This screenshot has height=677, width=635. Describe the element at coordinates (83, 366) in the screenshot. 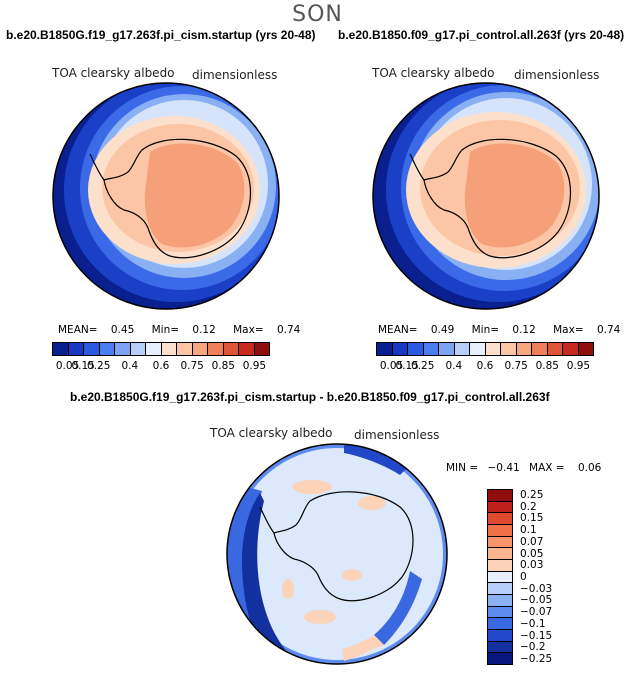

I see `left-colorbar-tick-label: 0.15` at that location.